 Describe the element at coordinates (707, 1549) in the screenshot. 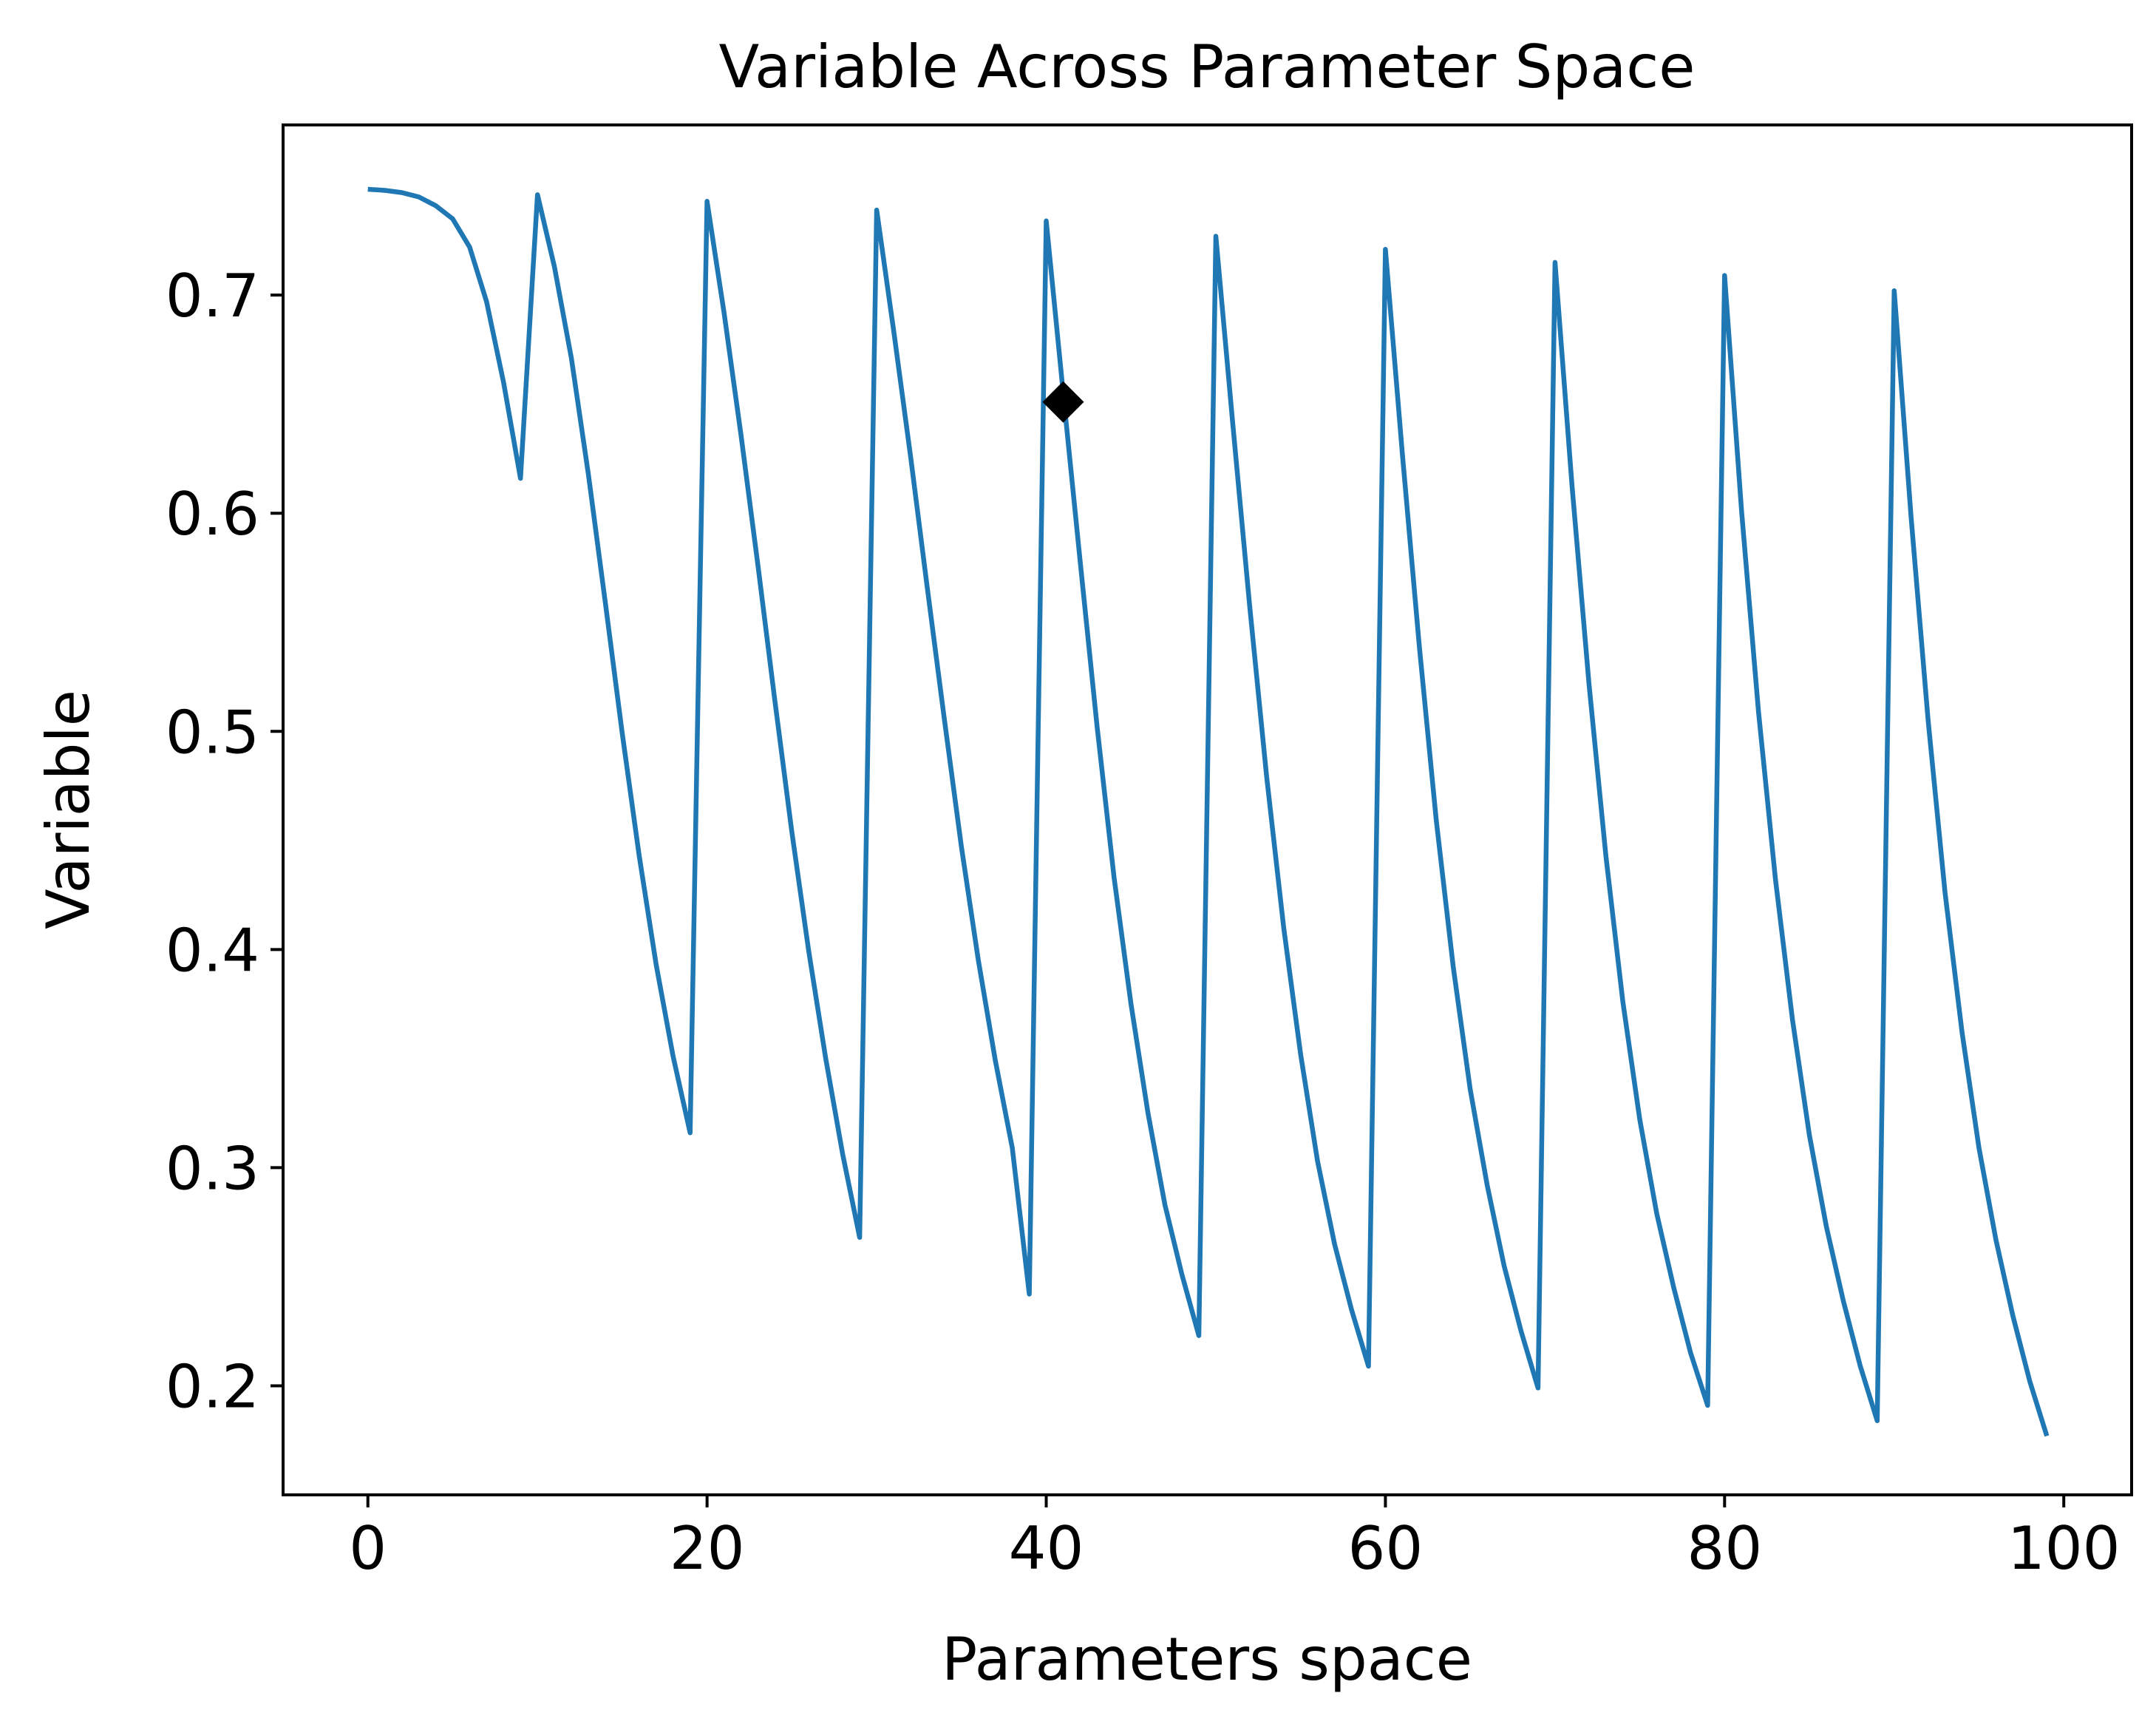

I see `x-tick-label: 20` at that location.